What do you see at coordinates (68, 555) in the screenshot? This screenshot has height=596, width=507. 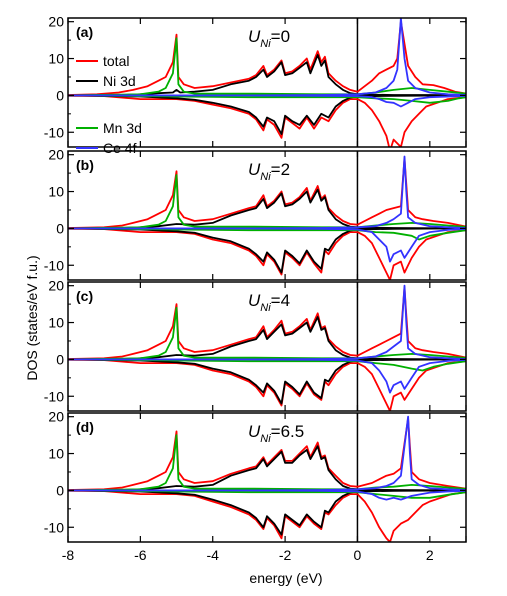 I see `x-tick-label--8: -8` at bounding box center [68, 555].